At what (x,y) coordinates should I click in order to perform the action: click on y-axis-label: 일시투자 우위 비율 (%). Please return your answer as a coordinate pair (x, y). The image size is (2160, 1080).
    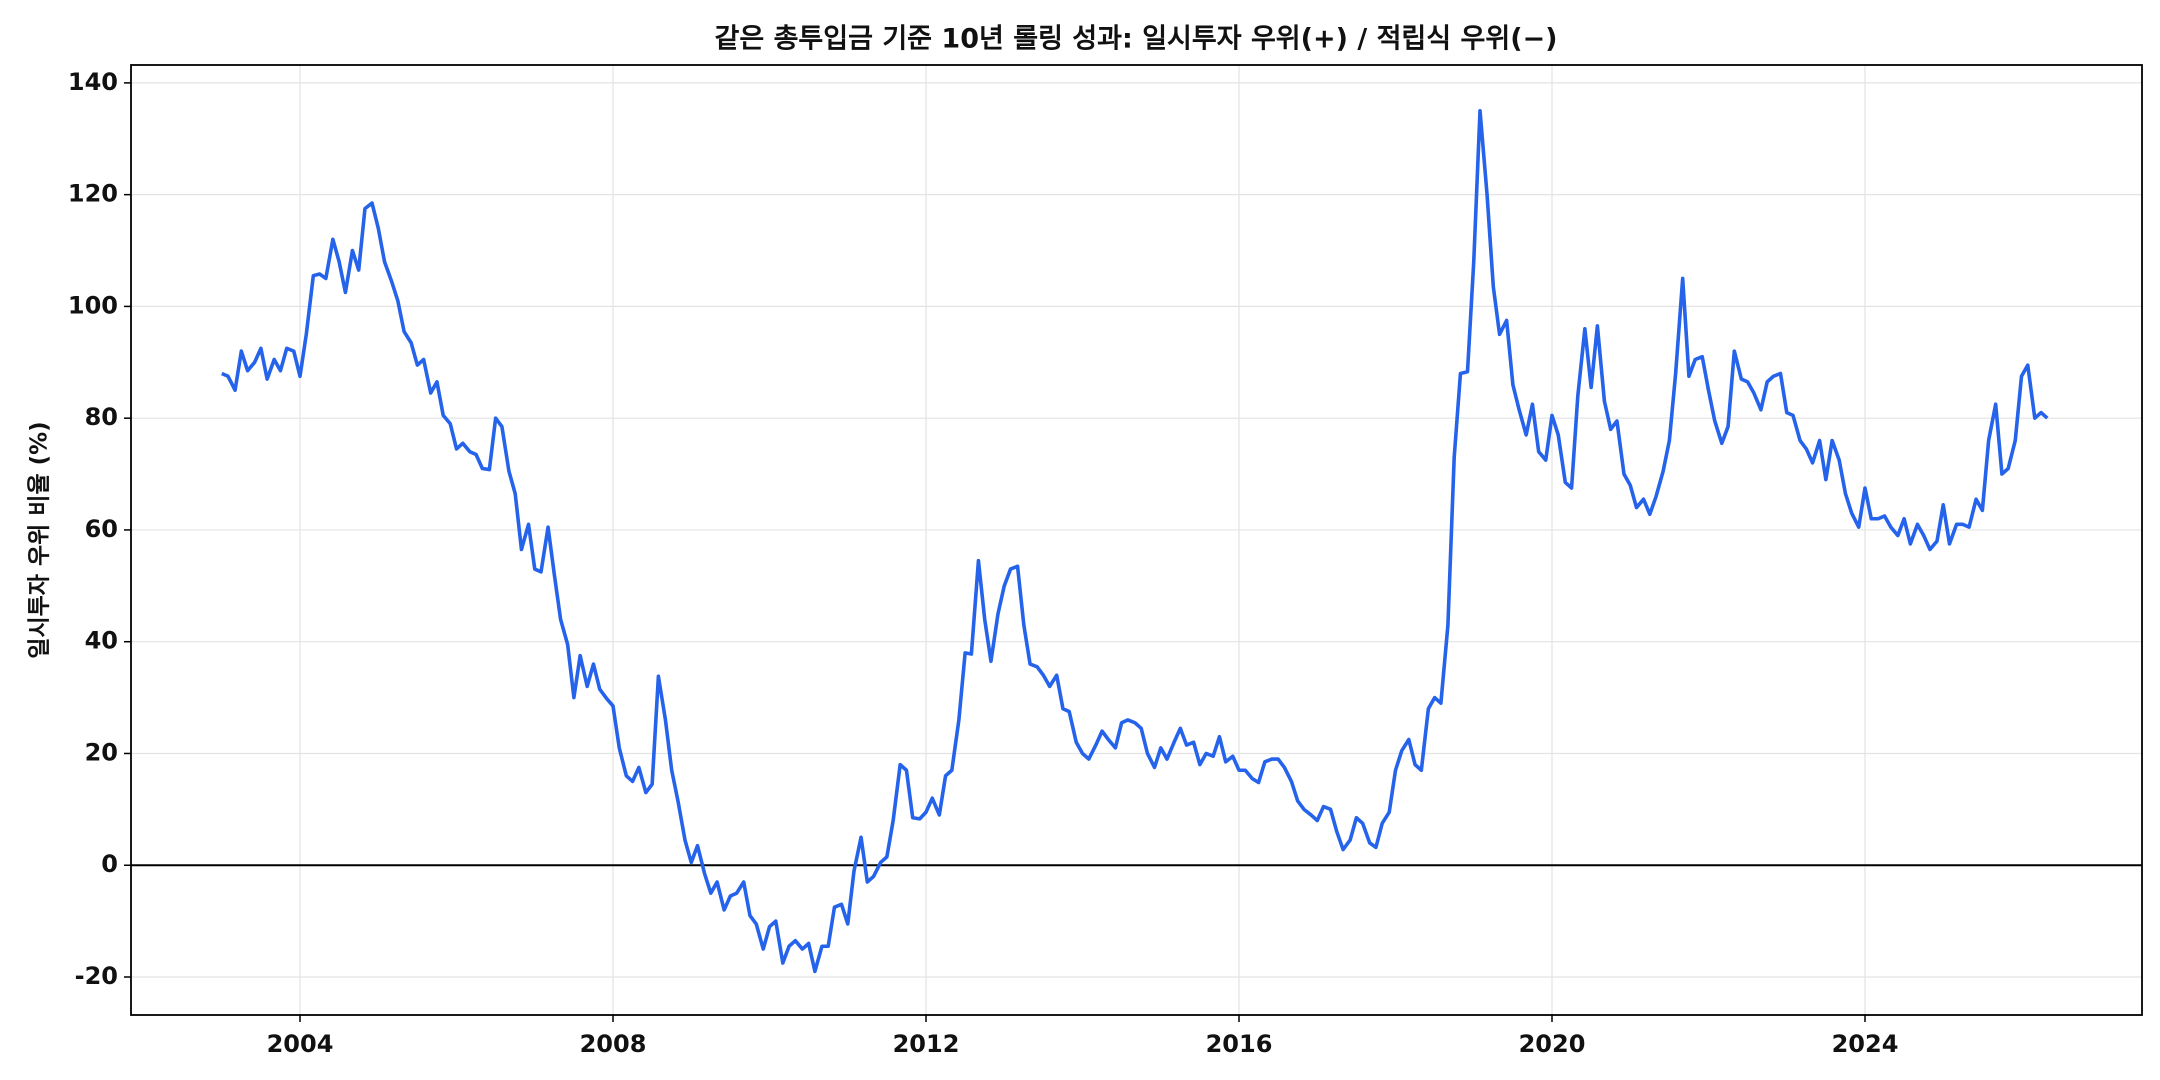
    Looking at the image, I should click on (40, 539).